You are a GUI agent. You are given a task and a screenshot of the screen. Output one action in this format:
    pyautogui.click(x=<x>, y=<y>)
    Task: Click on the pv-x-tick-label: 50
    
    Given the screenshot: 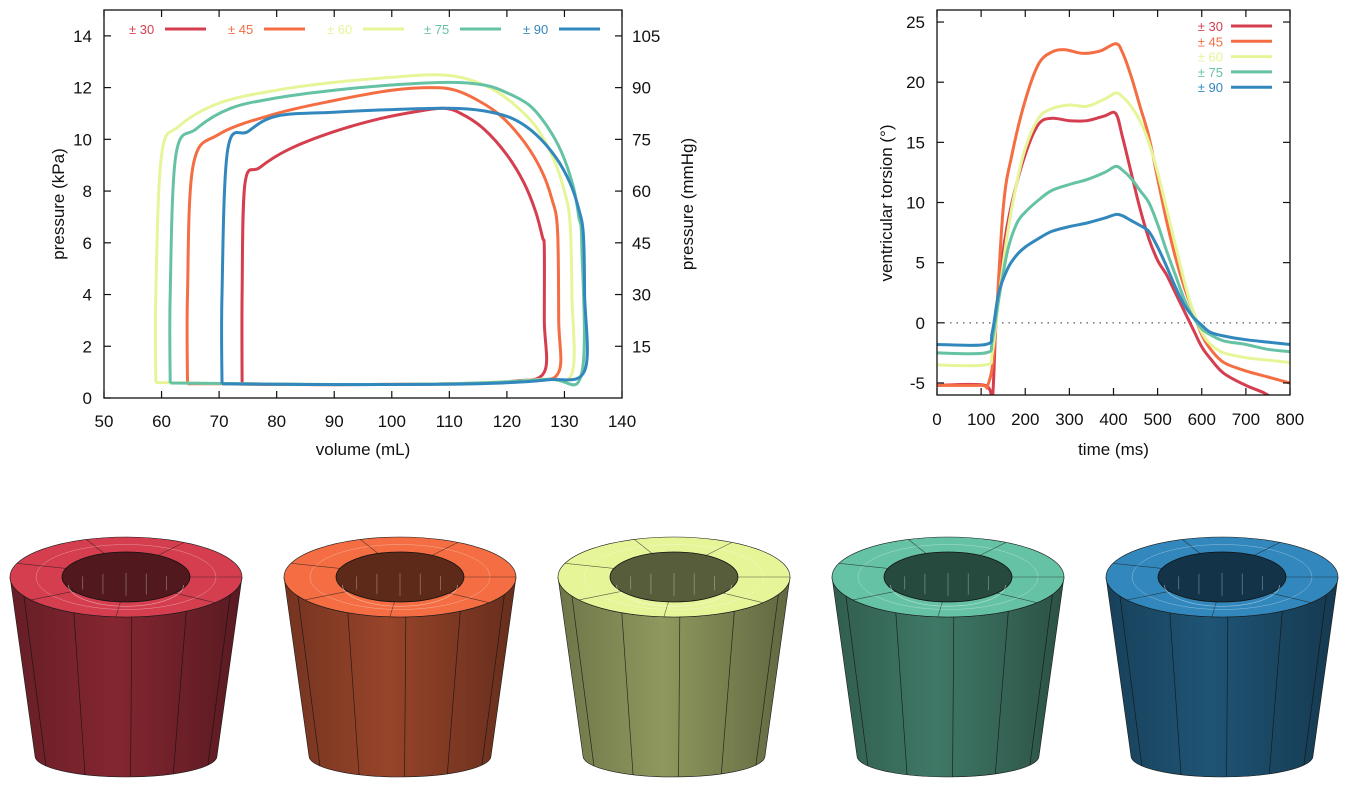 What is the action you would take?
    pyautogui.click(x=104, y=421)
    